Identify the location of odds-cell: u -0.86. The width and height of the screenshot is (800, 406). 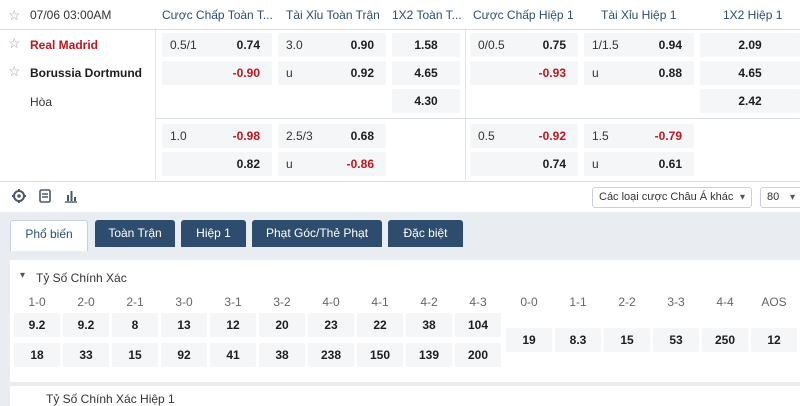
(332, 164).